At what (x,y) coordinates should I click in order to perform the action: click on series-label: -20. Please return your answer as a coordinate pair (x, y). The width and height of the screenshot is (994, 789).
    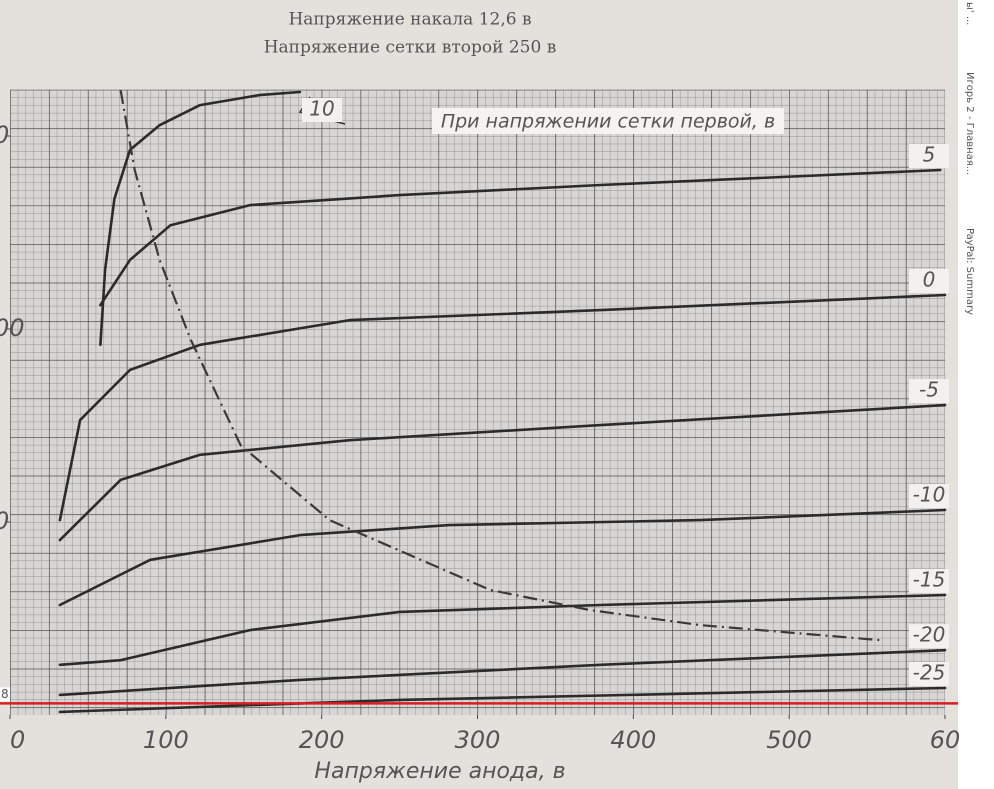
    Looking at the image, I should click on (929, 635).